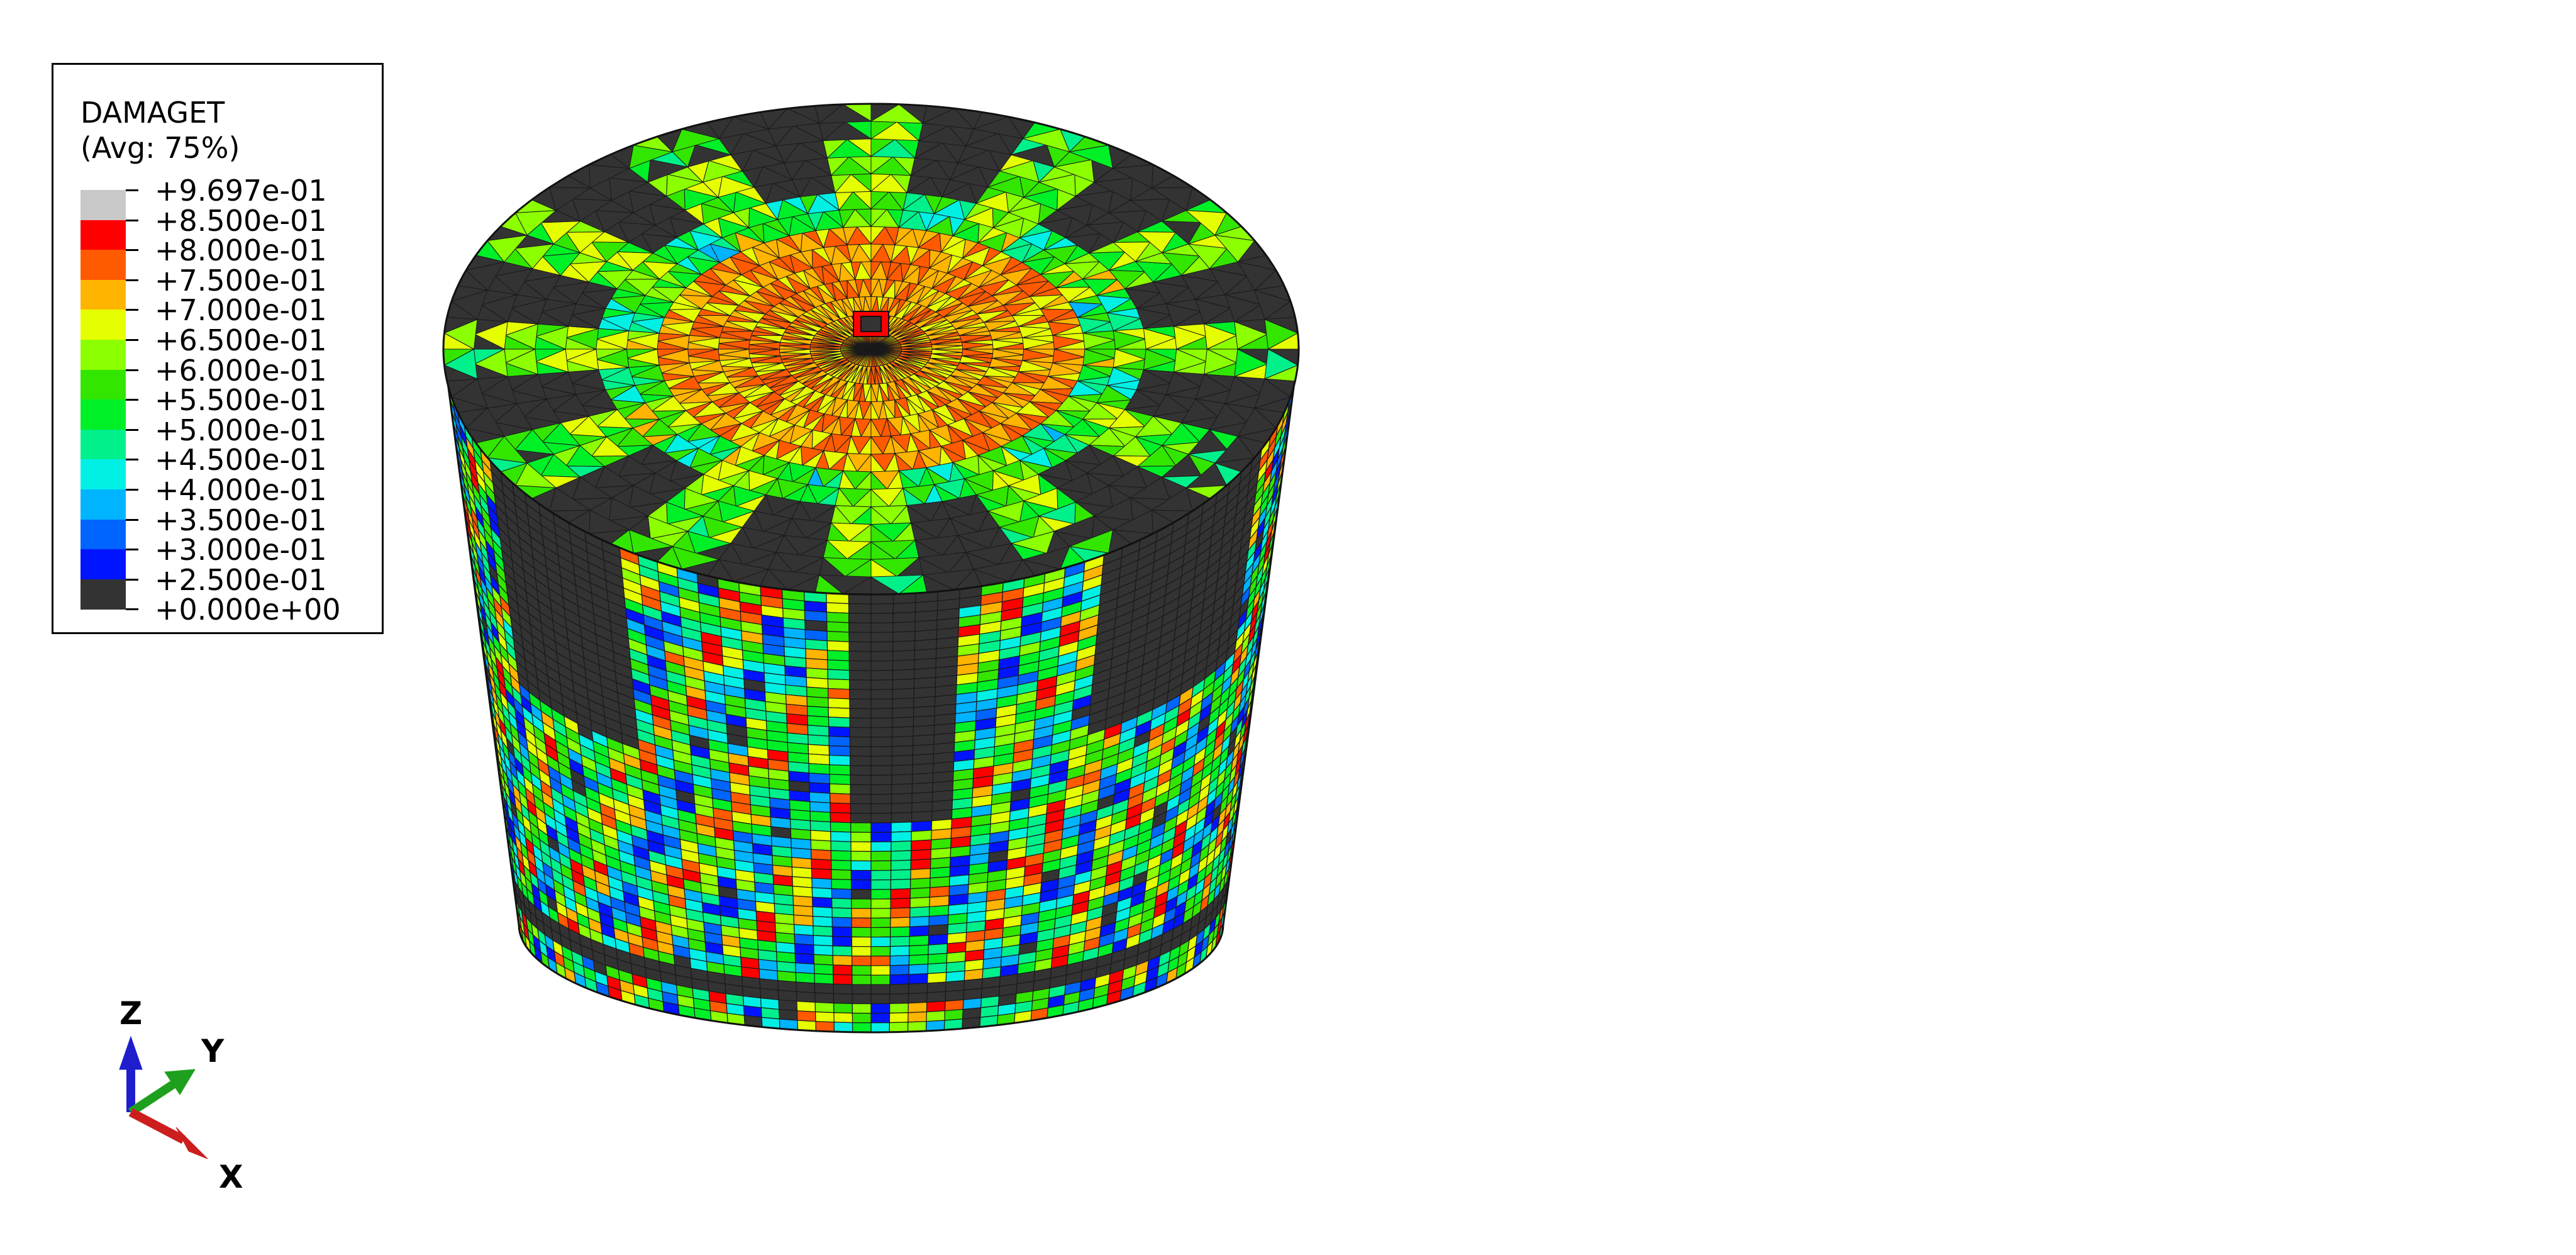  Describe the element at coordinates (241, 340) in the screenshot. I see `legend-value-label: +6.500e-01` at that location.